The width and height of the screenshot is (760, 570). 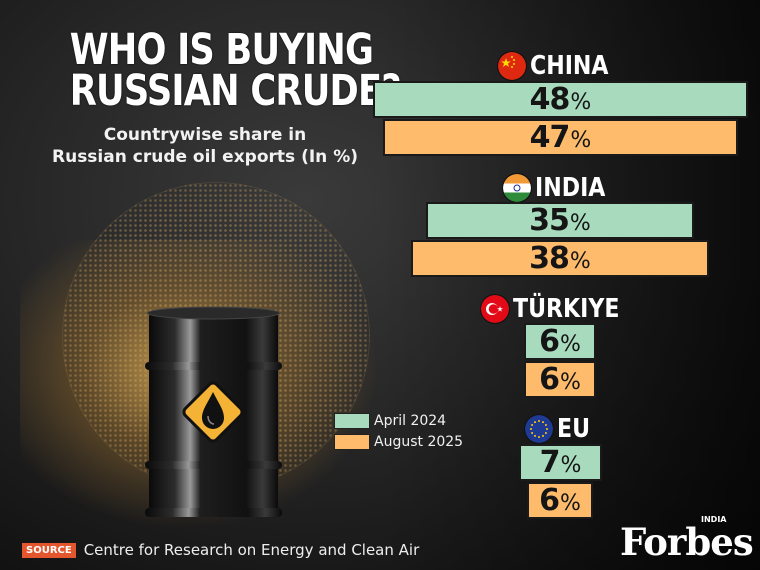 I want to click on title-line-1: WHO IS BUYING, so click(x=221, y=50).